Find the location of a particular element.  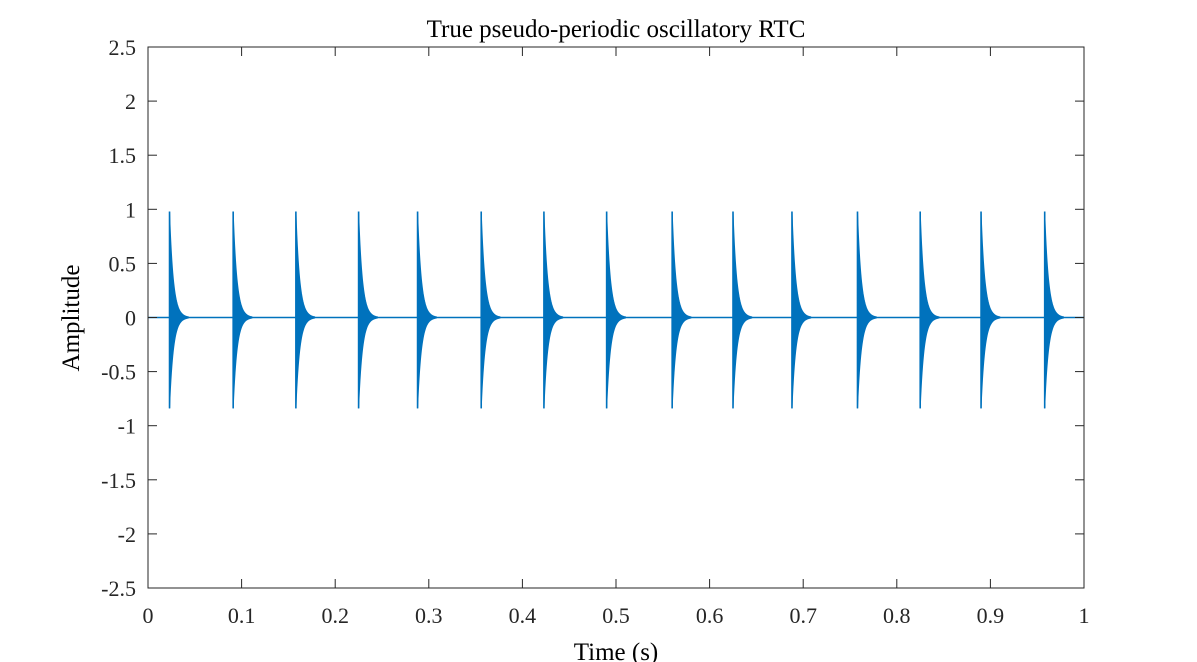

x-tick-labels: 0 0.1 0.2 0.3 0.4 0.5 0.6 0.7 0.8 0.9 1 is located at coordinates (616, 615).